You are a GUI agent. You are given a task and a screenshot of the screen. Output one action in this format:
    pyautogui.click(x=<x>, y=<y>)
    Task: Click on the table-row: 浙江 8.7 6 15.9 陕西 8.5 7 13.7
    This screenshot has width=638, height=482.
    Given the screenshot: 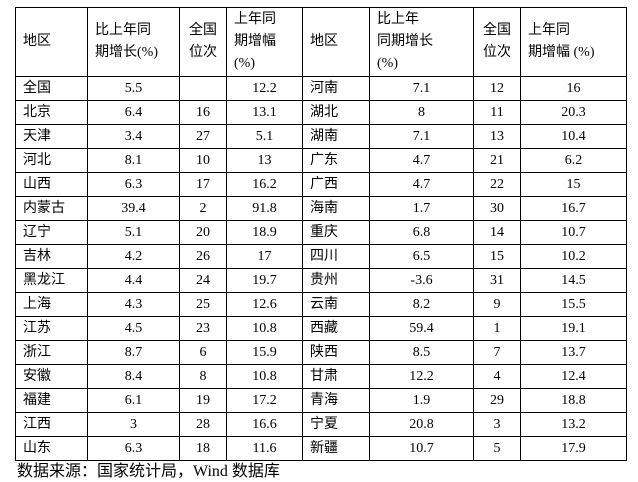 What is the action you would take?
    pyautogui.click(x=321, y=352)
    